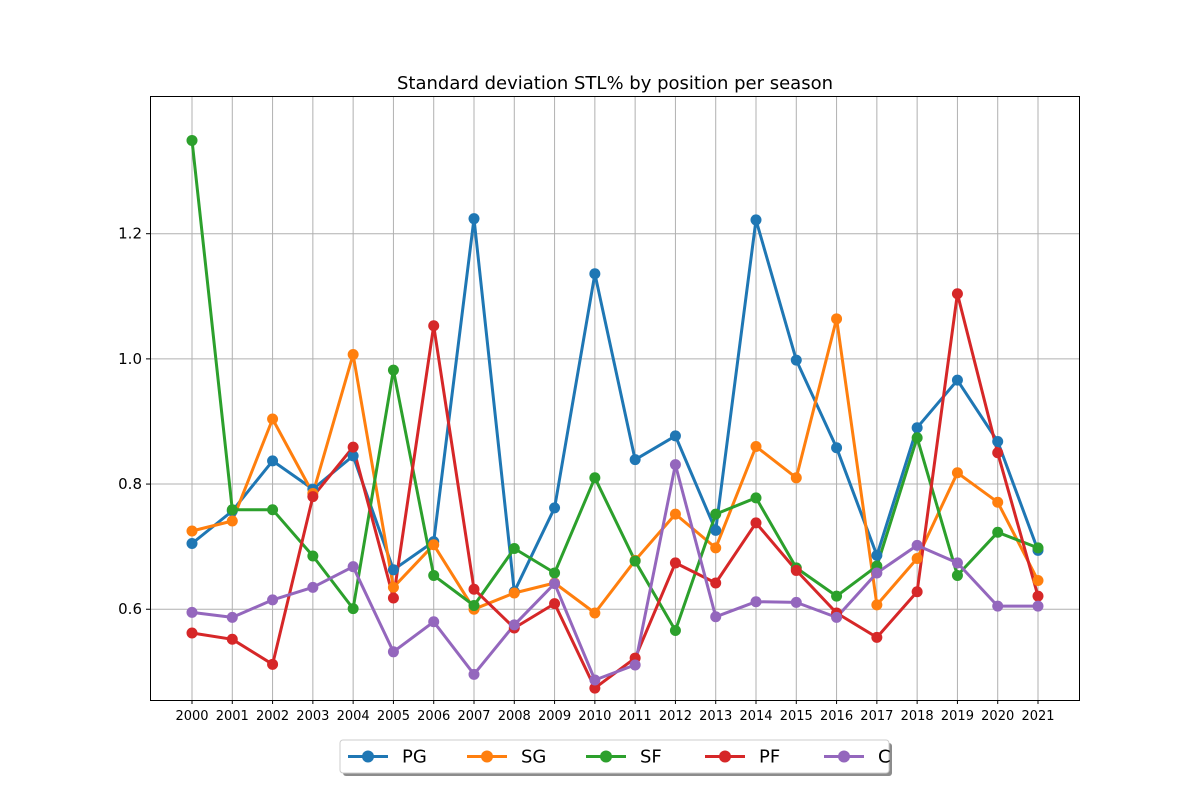 The height and width of the screenshot is (800, 1200). What do you see at coordinates (487, 756) in the screenshot?
I see `legend-marker-sg` at bounding box center [487, 756].